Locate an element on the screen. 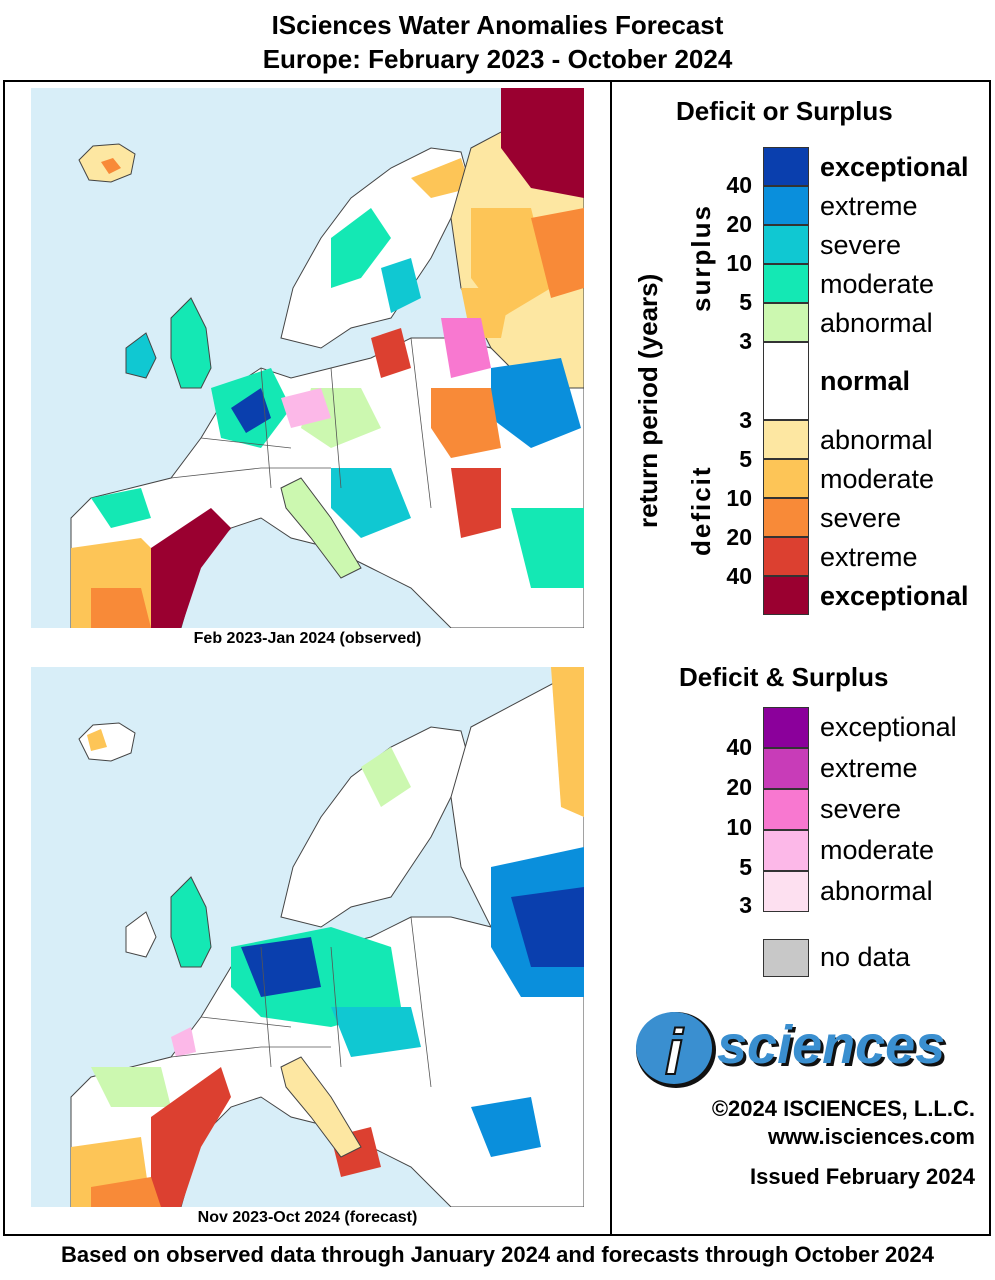 The width and height of the screenshot is (995, 1280). return-period-axis-label: return period (years) is located at coordinates (648, 400).